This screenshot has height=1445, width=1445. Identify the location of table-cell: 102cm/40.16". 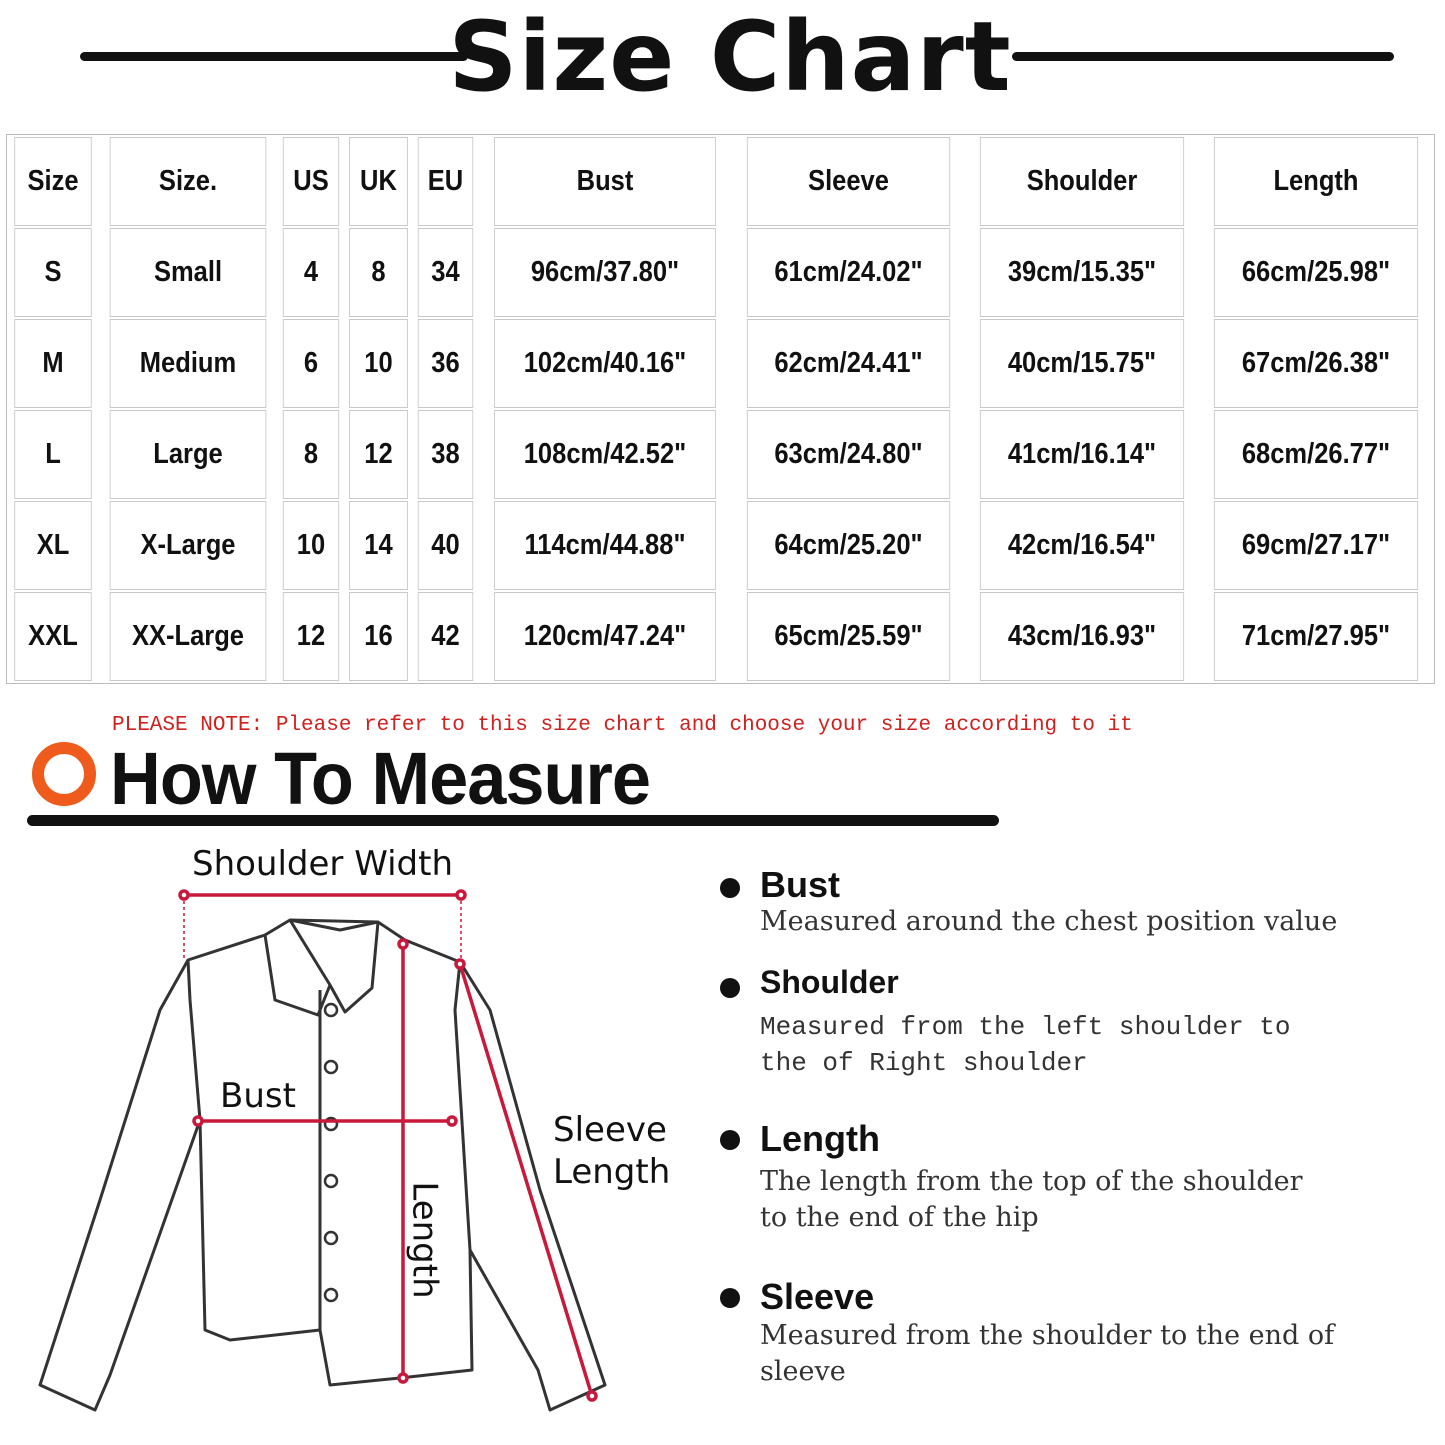
(605, 363).